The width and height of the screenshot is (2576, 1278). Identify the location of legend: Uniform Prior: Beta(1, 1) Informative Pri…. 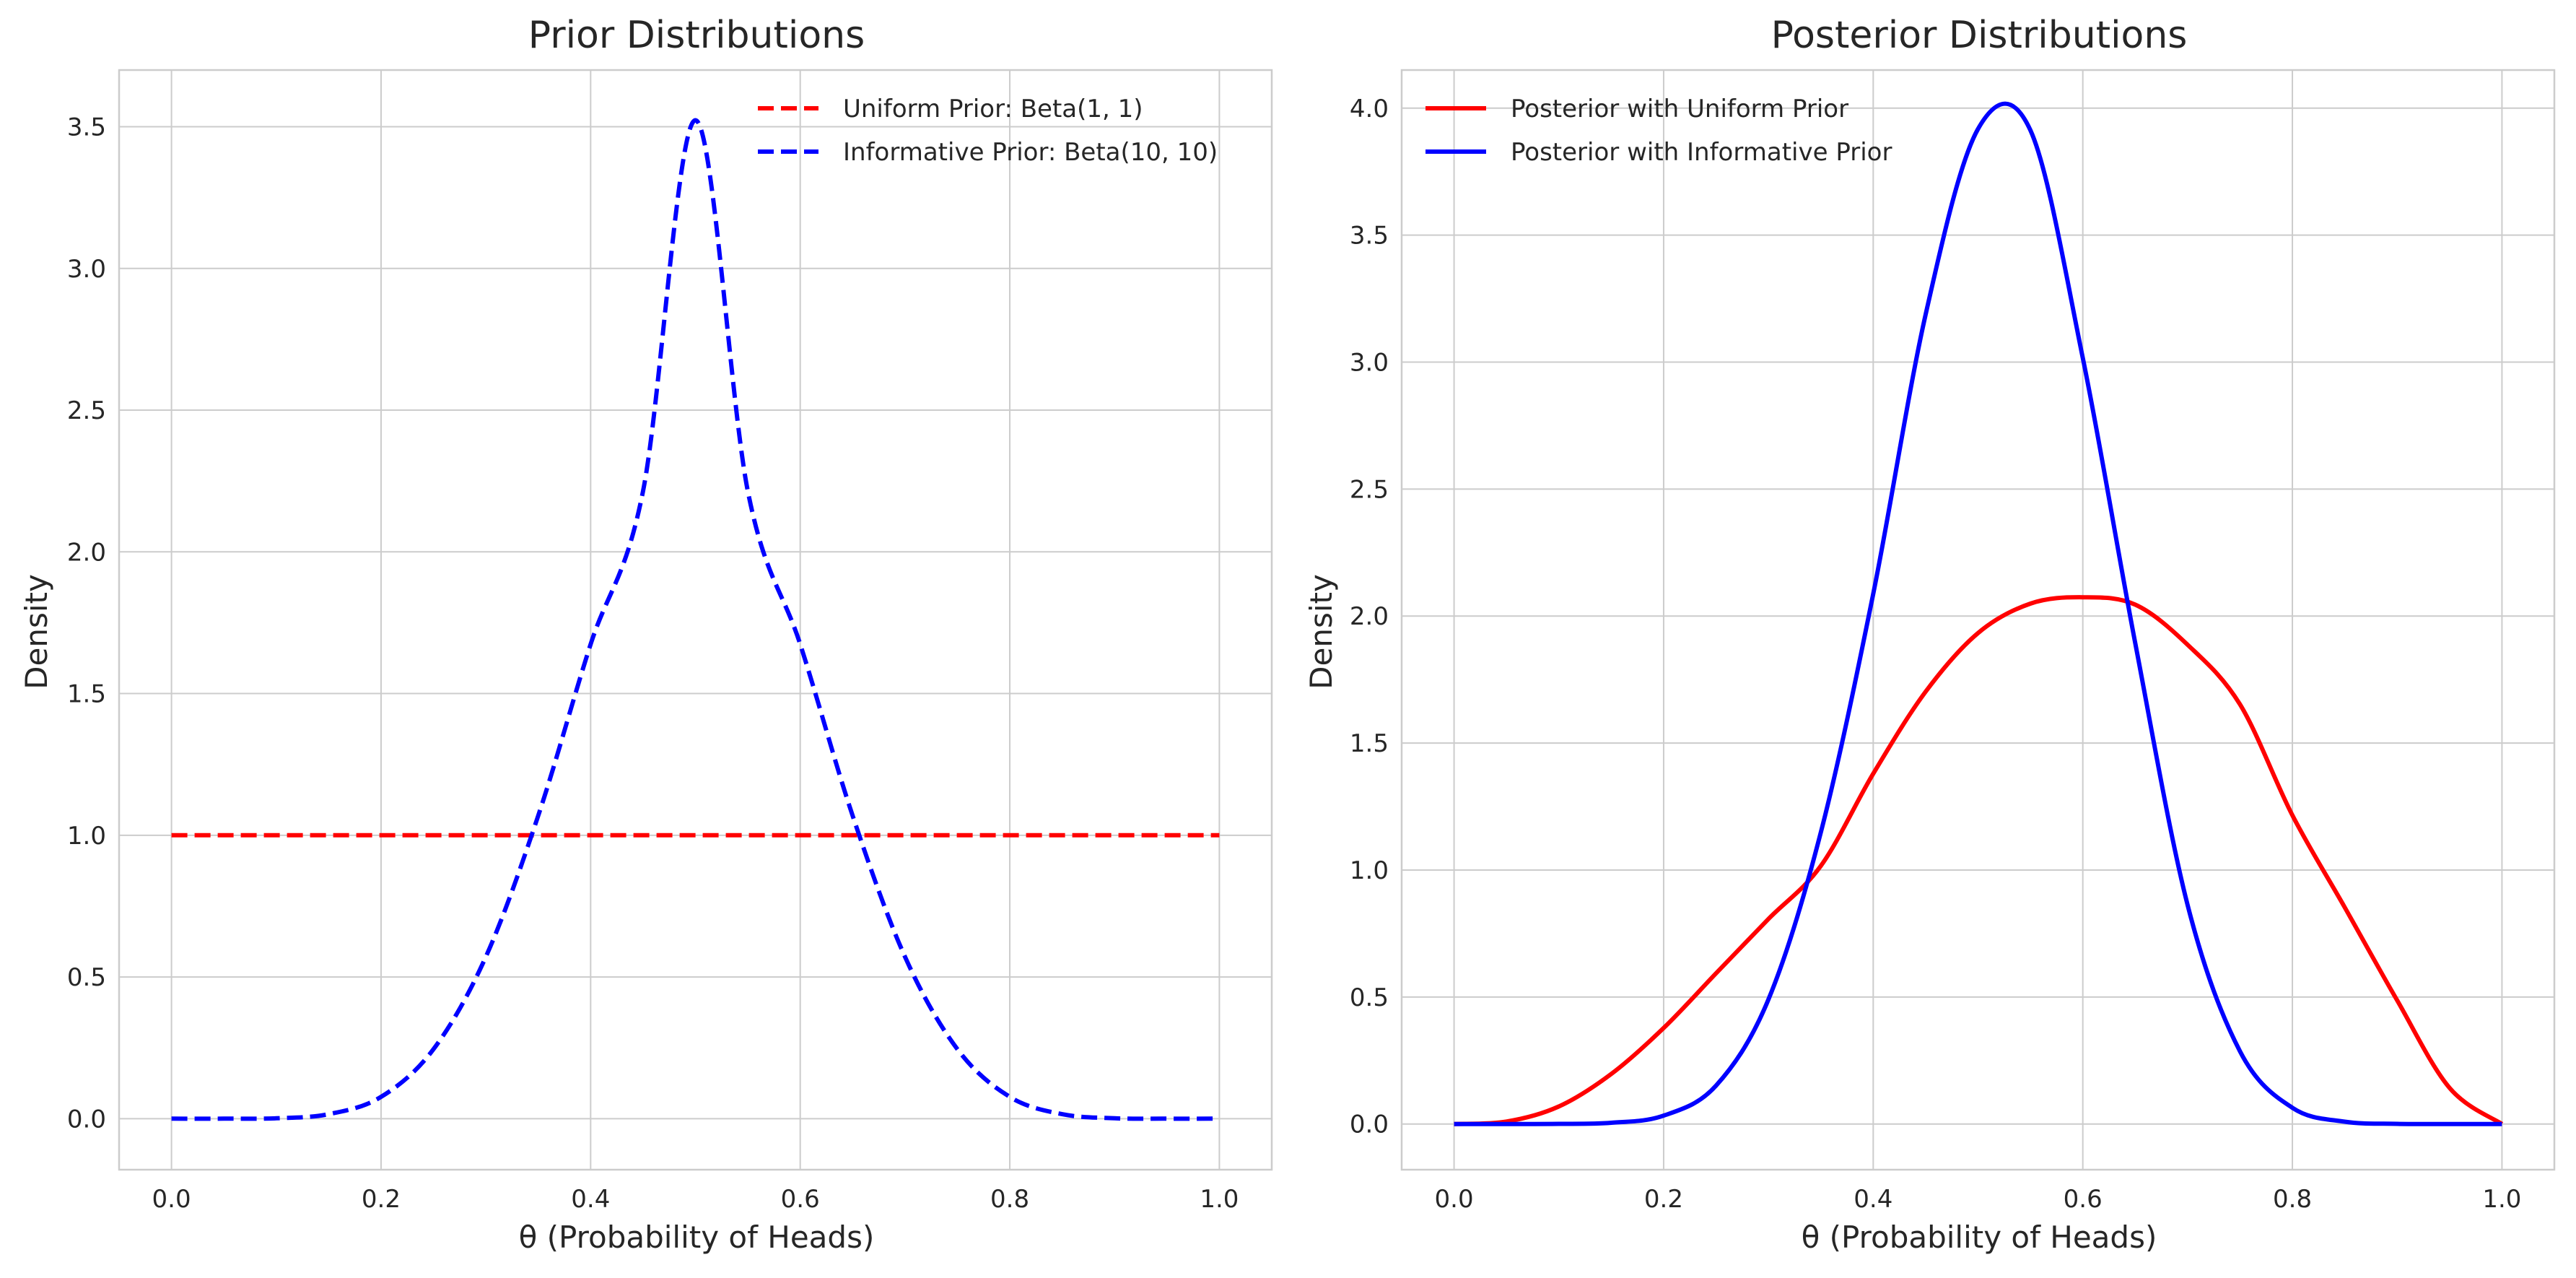
(988, 131).